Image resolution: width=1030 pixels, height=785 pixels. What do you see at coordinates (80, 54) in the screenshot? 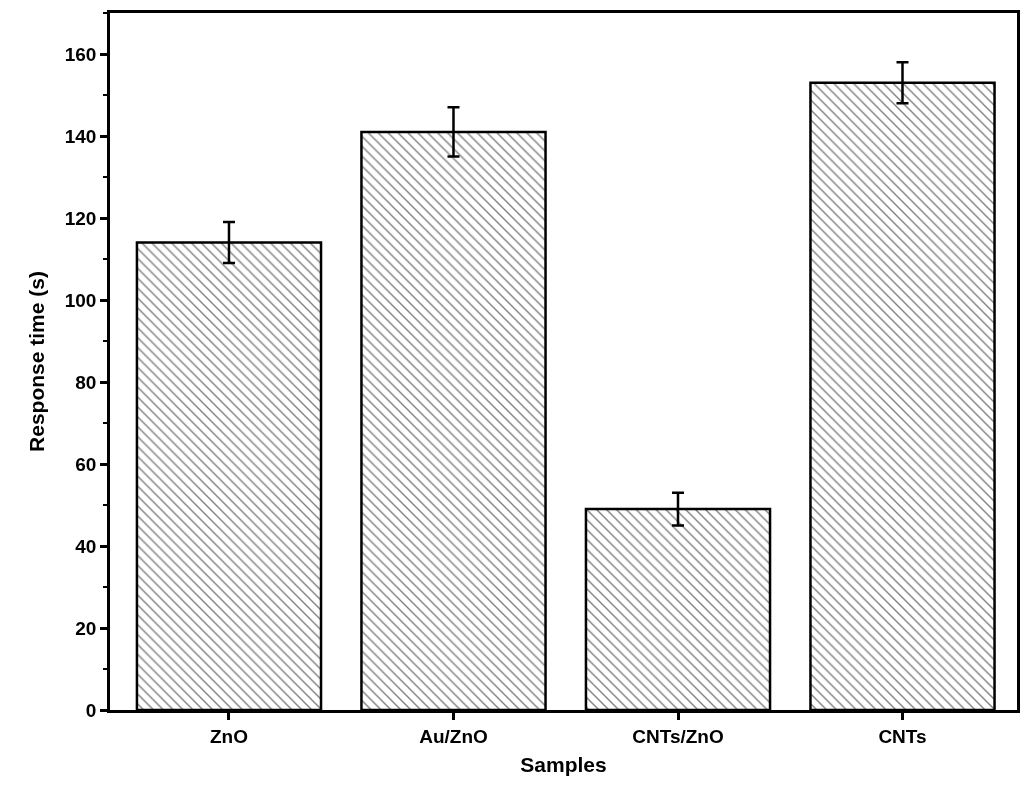
I see `y-tick-label: 160` at bounding box center [80, 54].